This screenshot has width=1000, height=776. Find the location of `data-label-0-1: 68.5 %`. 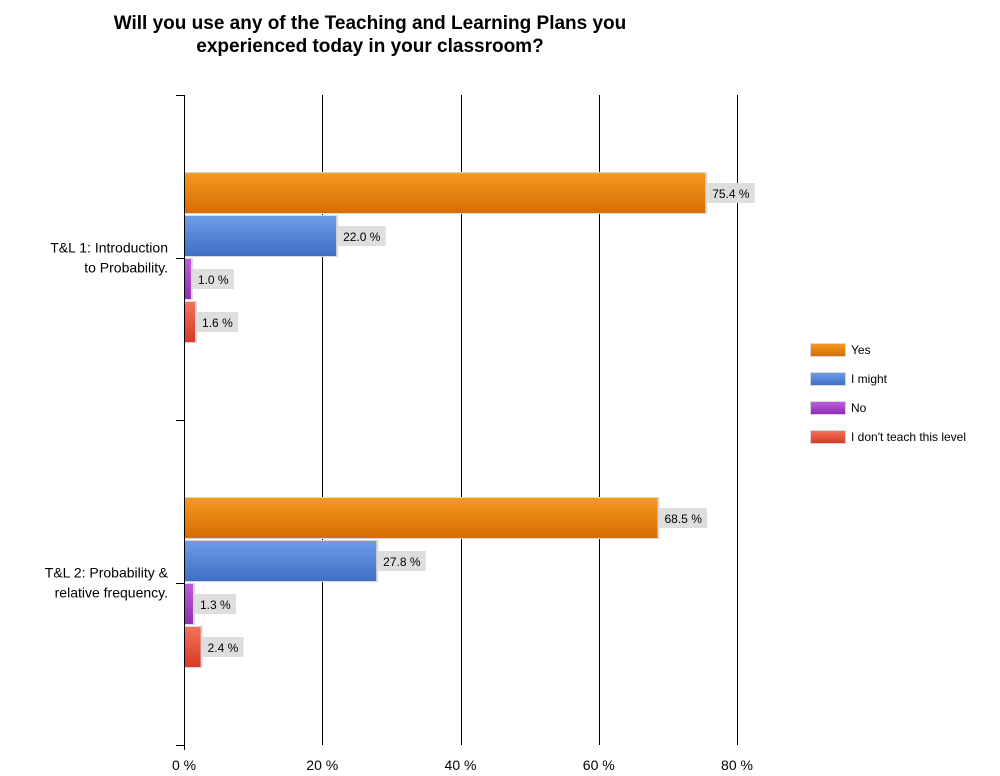

data-label-0-1: 68.5 % is located at coordinates (684, 519).